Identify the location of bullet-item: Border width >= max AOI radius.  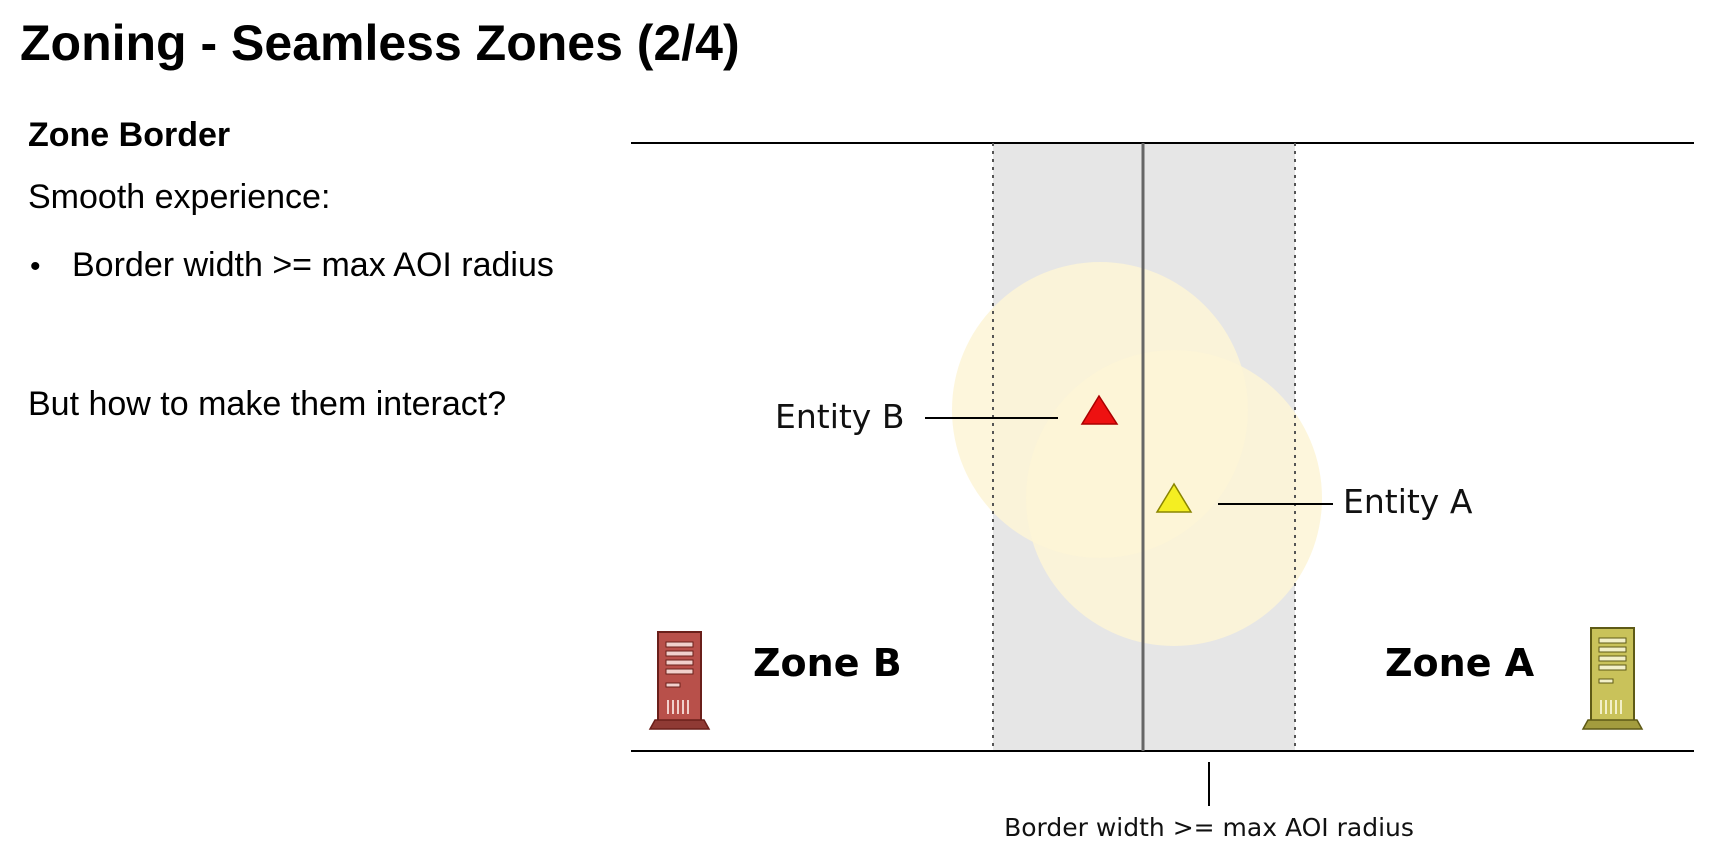
(313, 265).